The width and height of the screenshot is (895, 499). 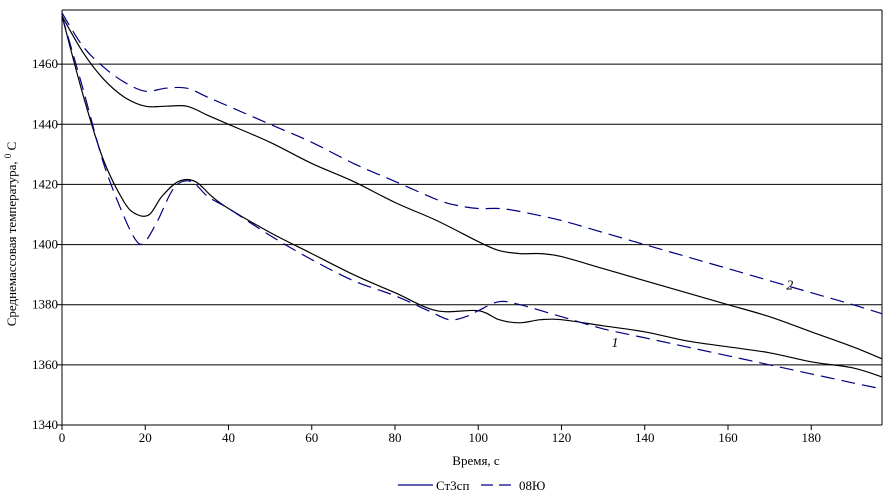 What do you see at coordinates (45, 183) in the screenshot?
I see `y-tick-label-1420: 1420` at bounding box center [45, 183].